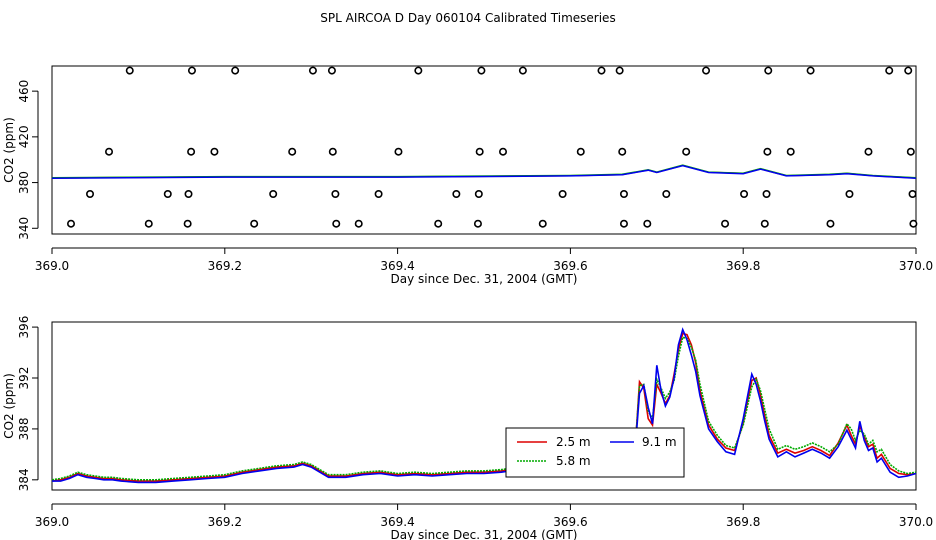 The height and width of the screenshot is (540, 936). Describe the element at coordinates (573, 461) in the screenshot. I see `legend-label: 5.8 m` at that location.